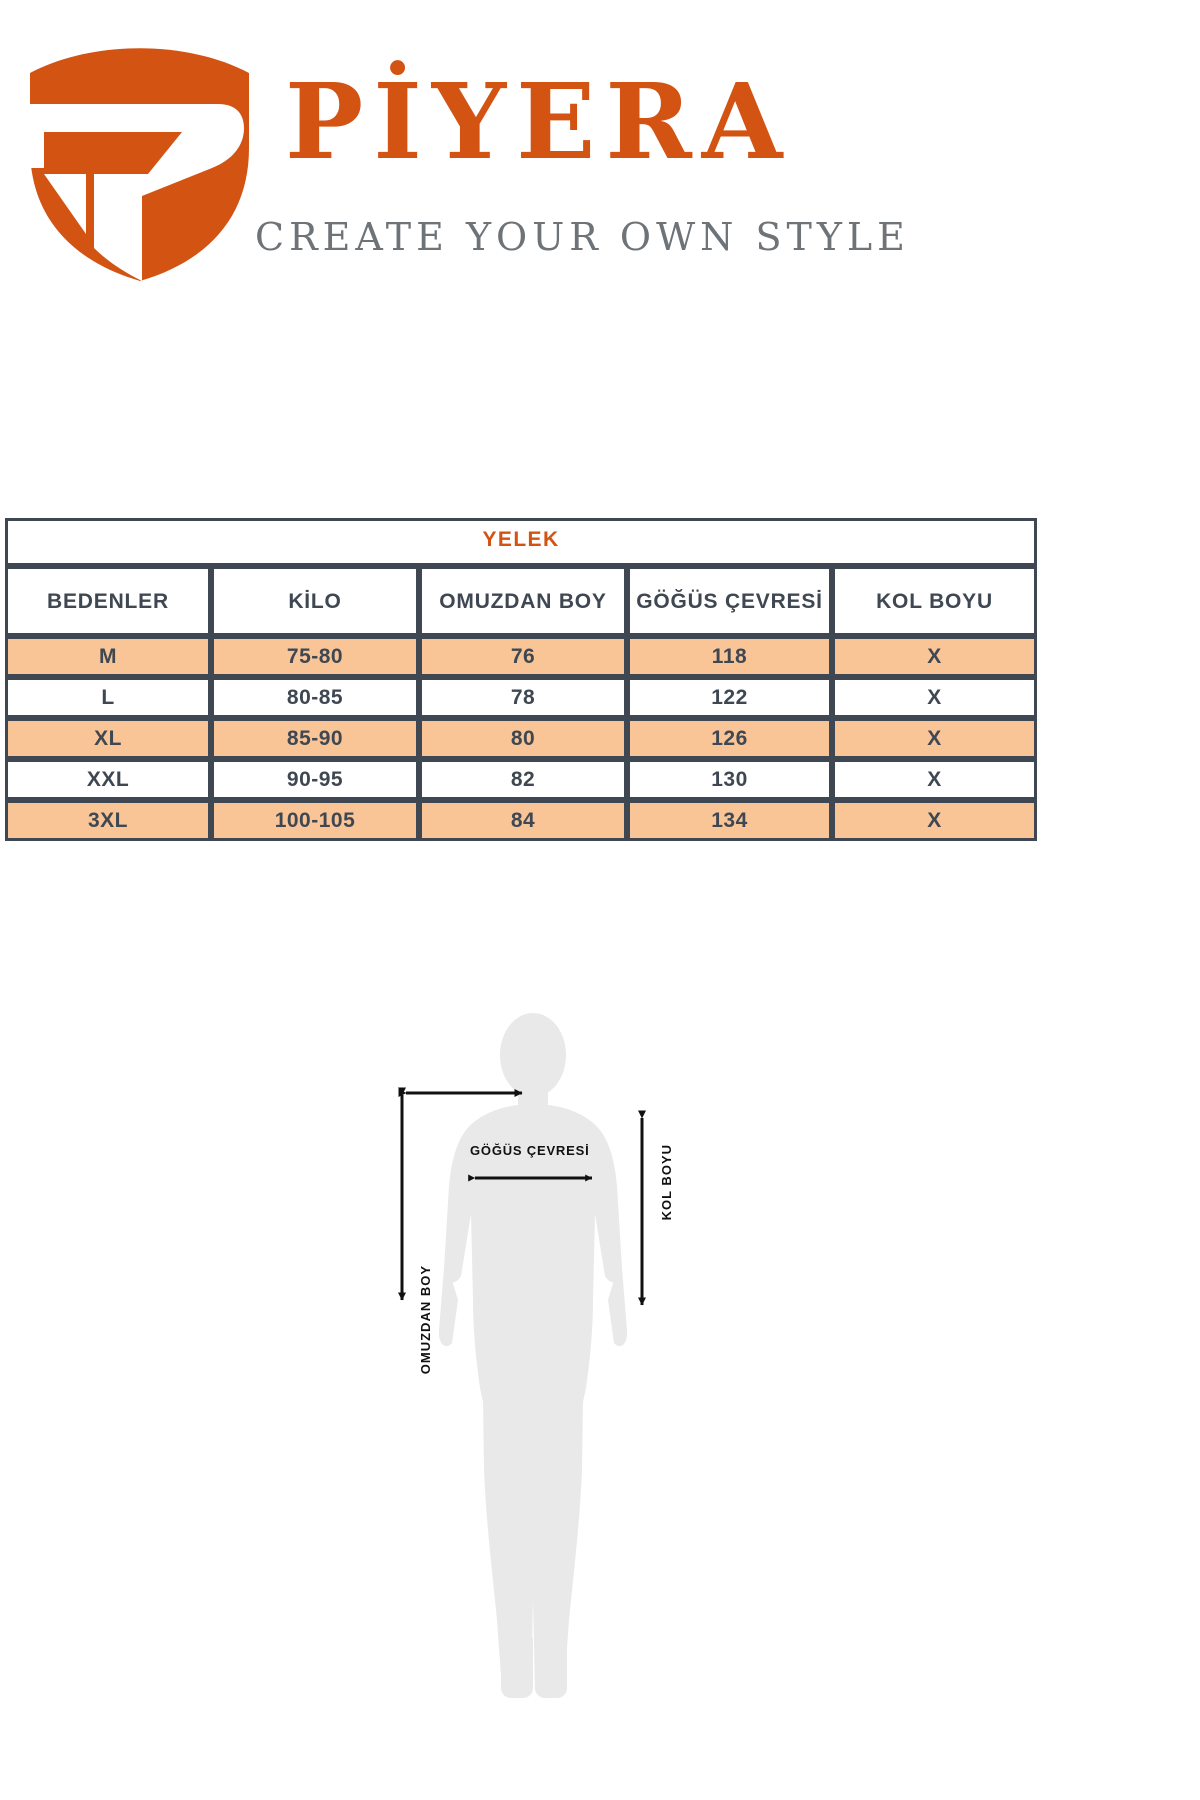 Image resolution: width=1200 pixels, height=1800 pixels. I want to click on cell-omuzdan-boy: 76, so click(523, 656).